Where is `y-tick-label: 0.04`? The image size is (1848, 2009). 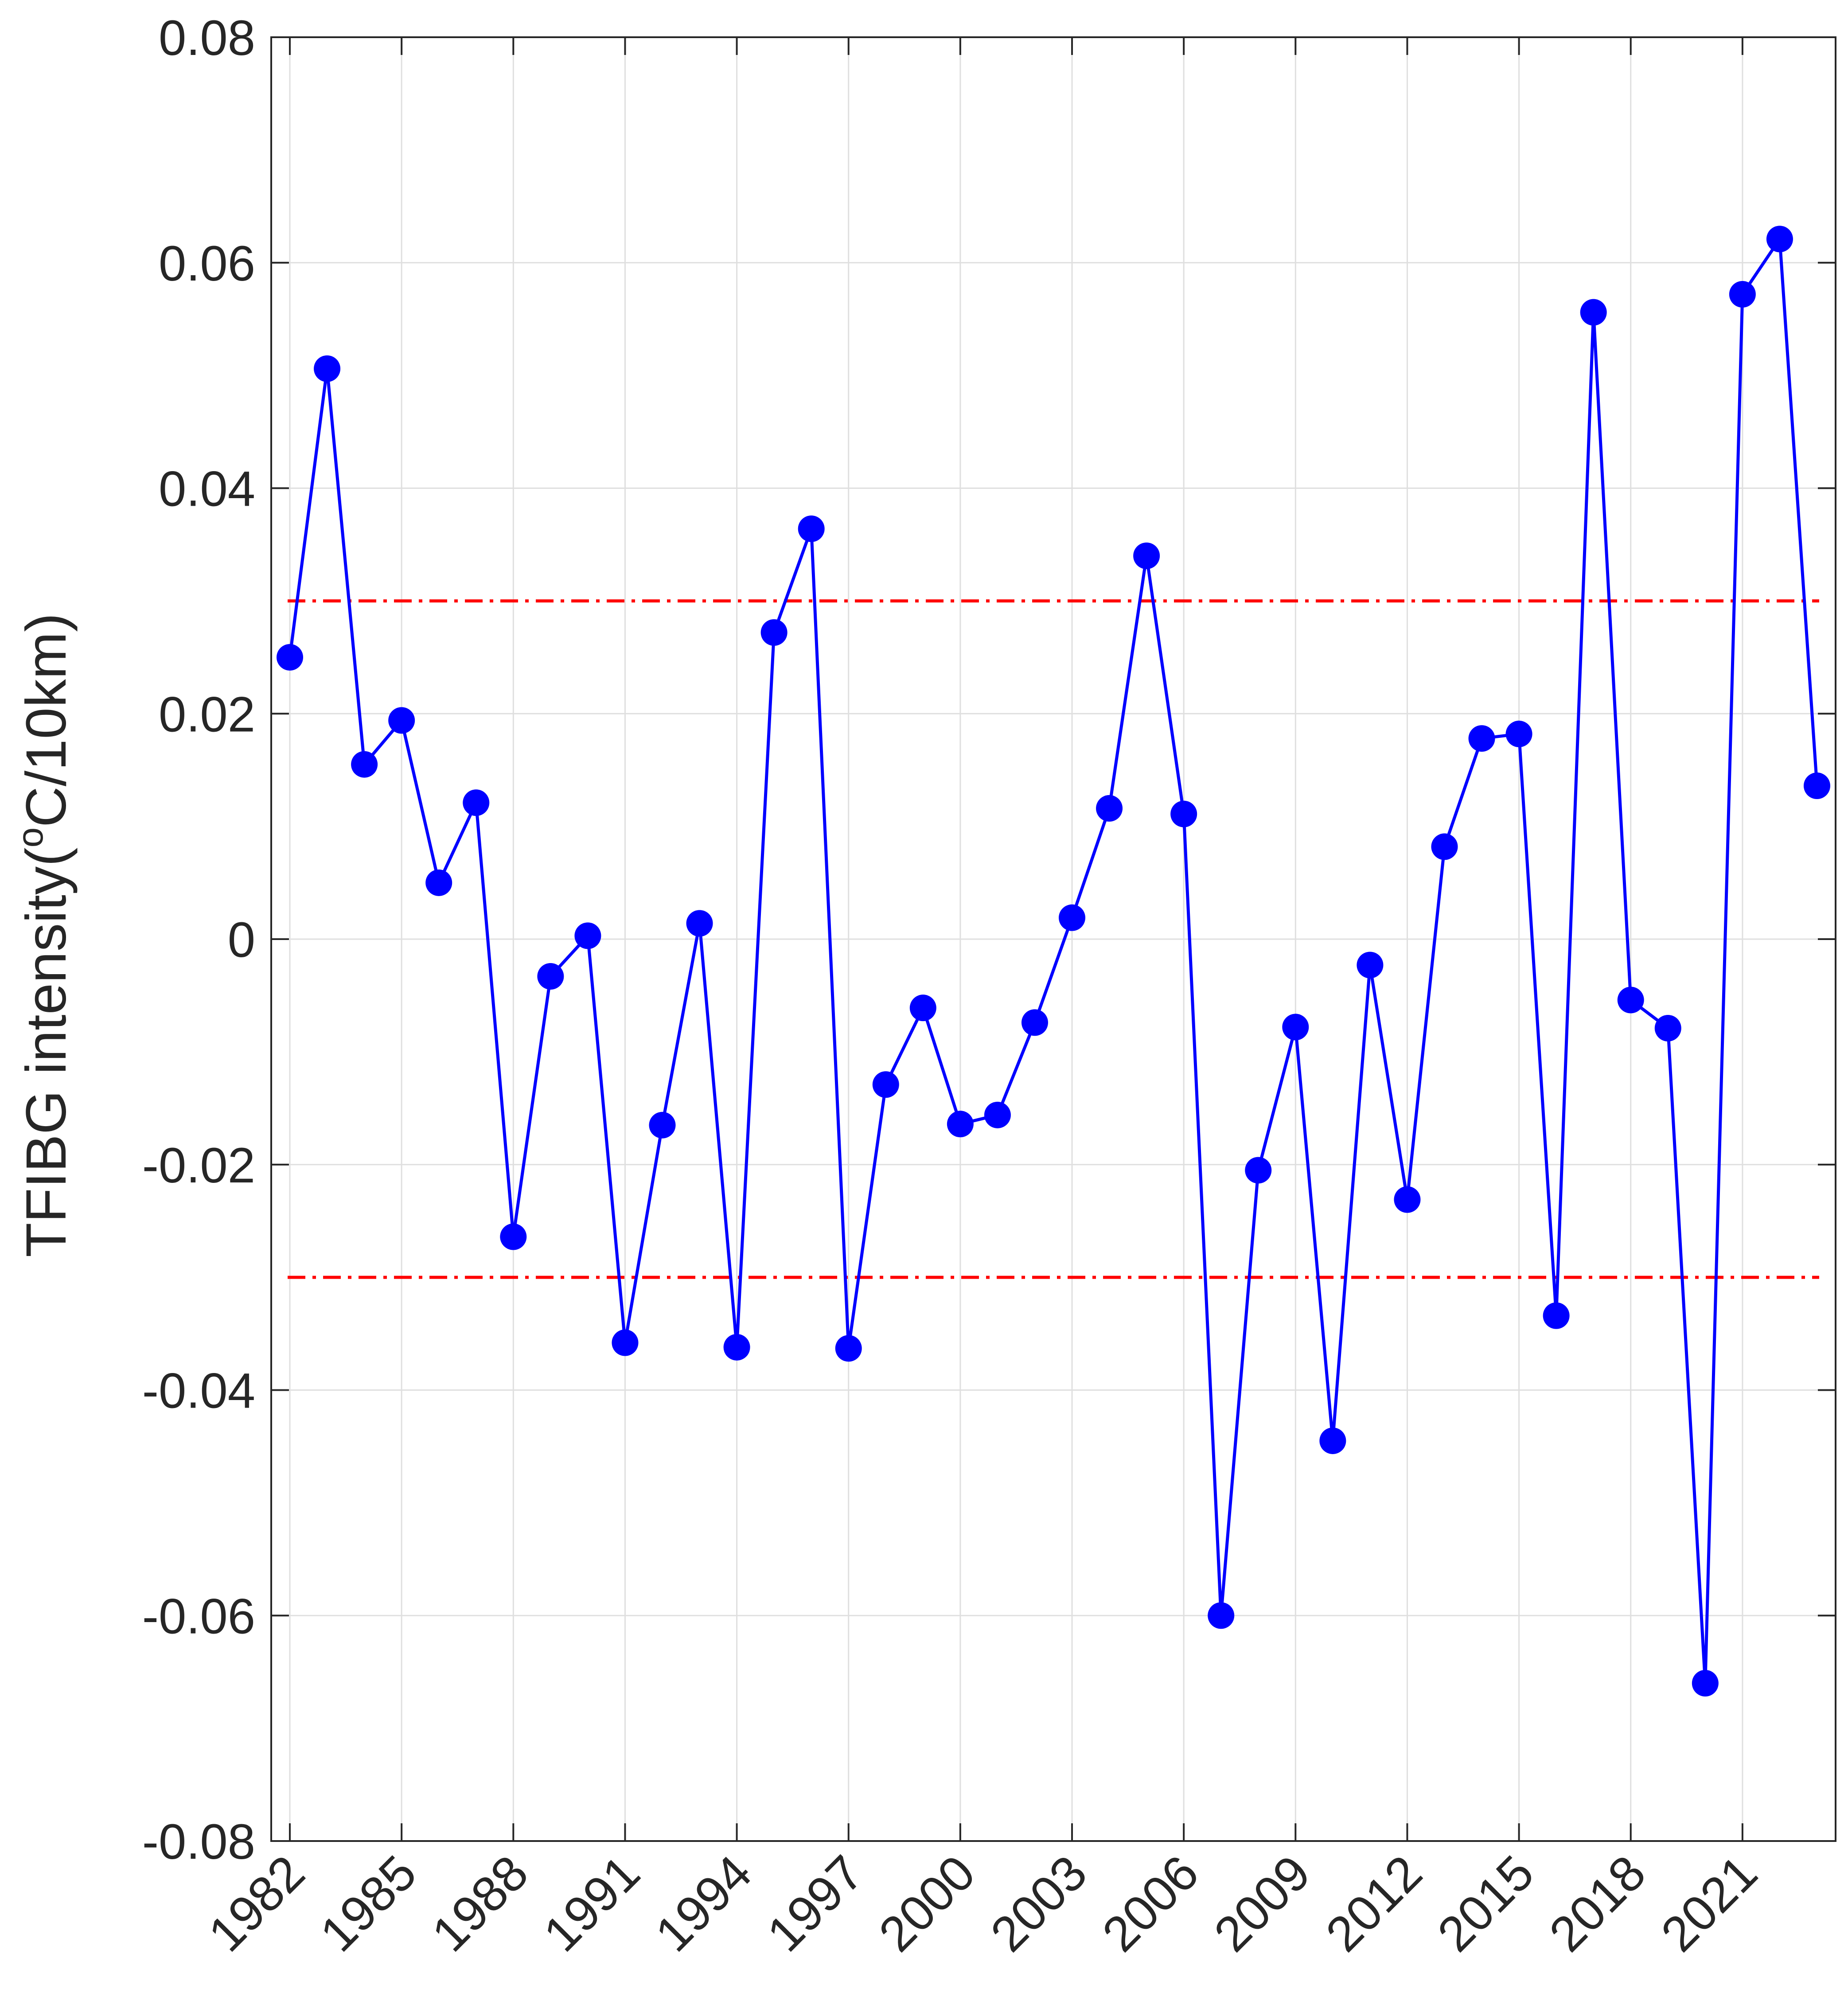 y-tick-label: 0.04 is located at coordinates (207, 489).